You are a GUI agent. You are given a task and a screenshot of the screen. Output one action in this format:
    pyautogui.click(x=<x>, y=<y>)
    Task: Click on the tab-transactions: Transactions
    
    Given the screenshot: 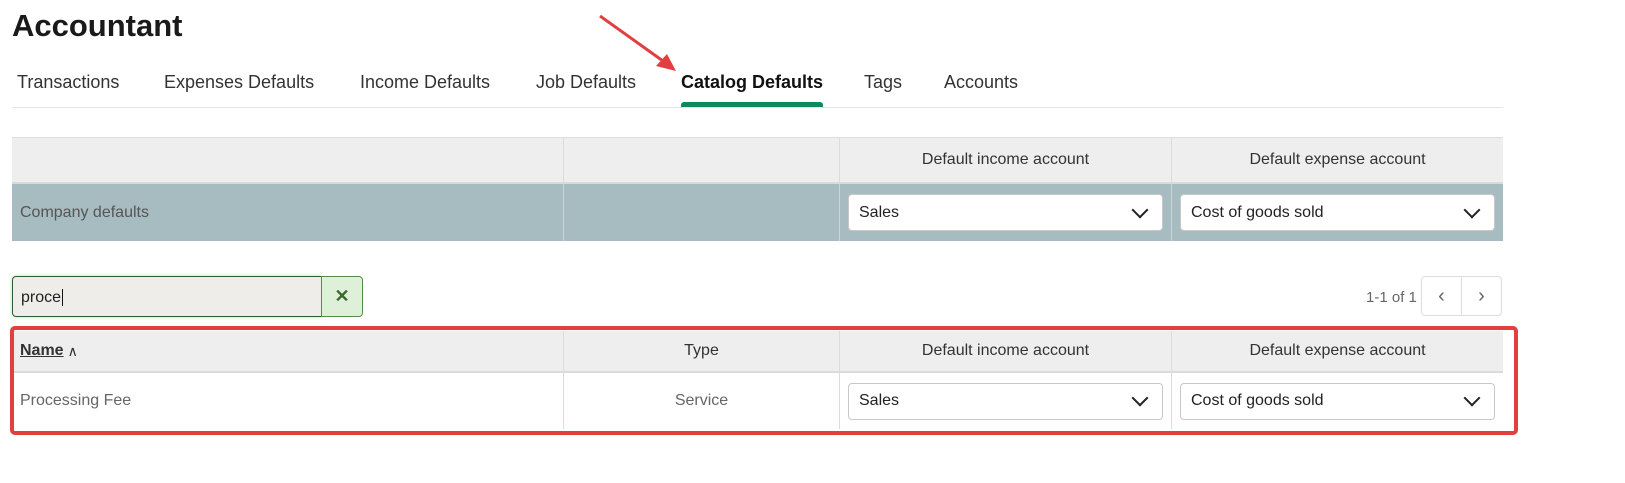 What is the action you would take?
    pyautogui.click(x=68, y=82)
    